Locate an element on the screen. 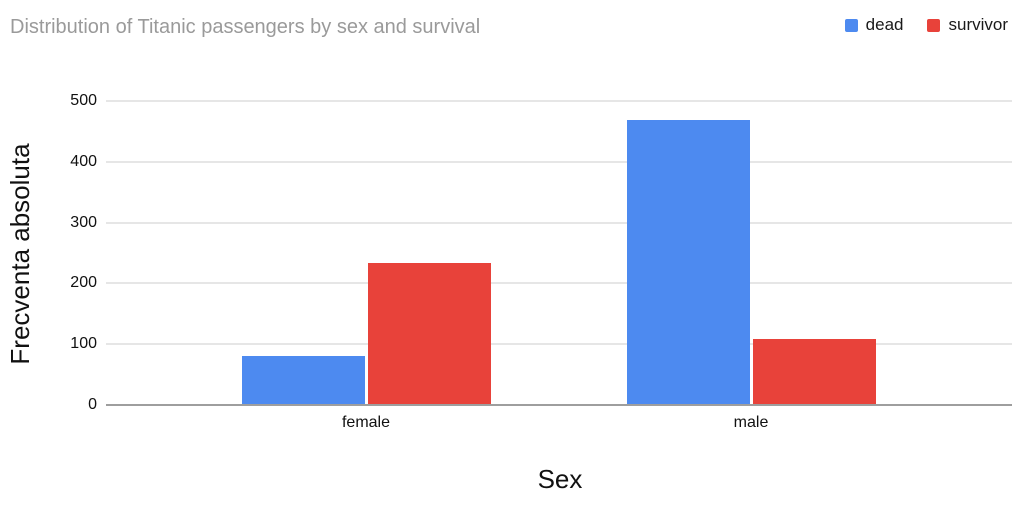 Image resolution: width=1024 pixels, height=509 pixels. y-tick-label-400: 400 is located at coordinates (83, 161).